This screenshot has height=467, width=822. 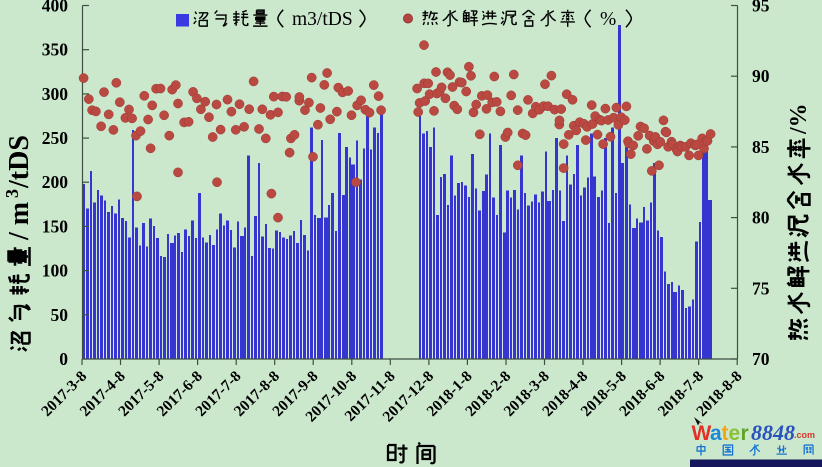 I want to click on svg-text: 0, so click(x=63, y=359).